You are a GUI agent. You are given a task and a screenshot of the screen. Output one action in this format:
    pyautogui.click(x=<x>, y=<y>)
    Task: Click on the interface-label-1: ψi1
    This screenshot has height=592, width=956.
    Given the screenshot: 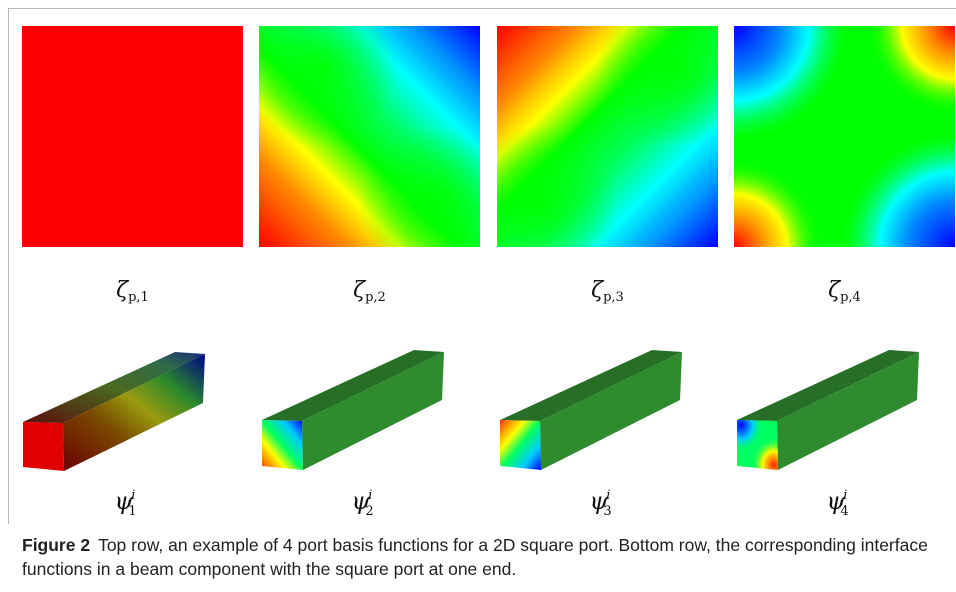 What is the action you would take?
    pyautogui.click(x=125, y=503)
    